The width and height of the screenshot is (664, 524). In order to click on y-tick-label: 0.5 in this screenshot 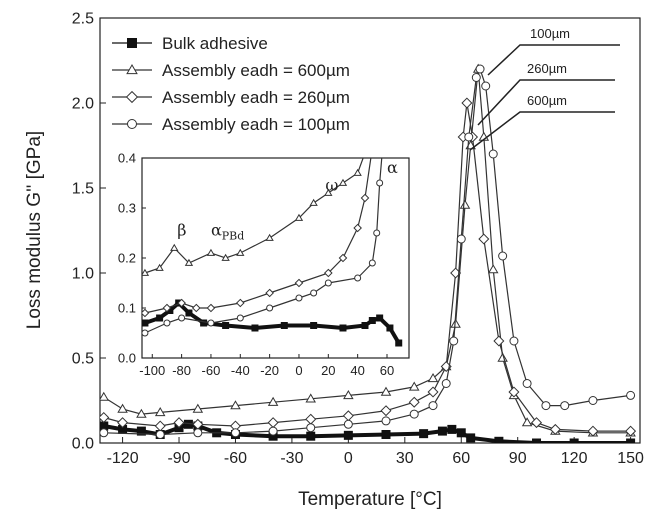, I will do `click(83, 359)`.